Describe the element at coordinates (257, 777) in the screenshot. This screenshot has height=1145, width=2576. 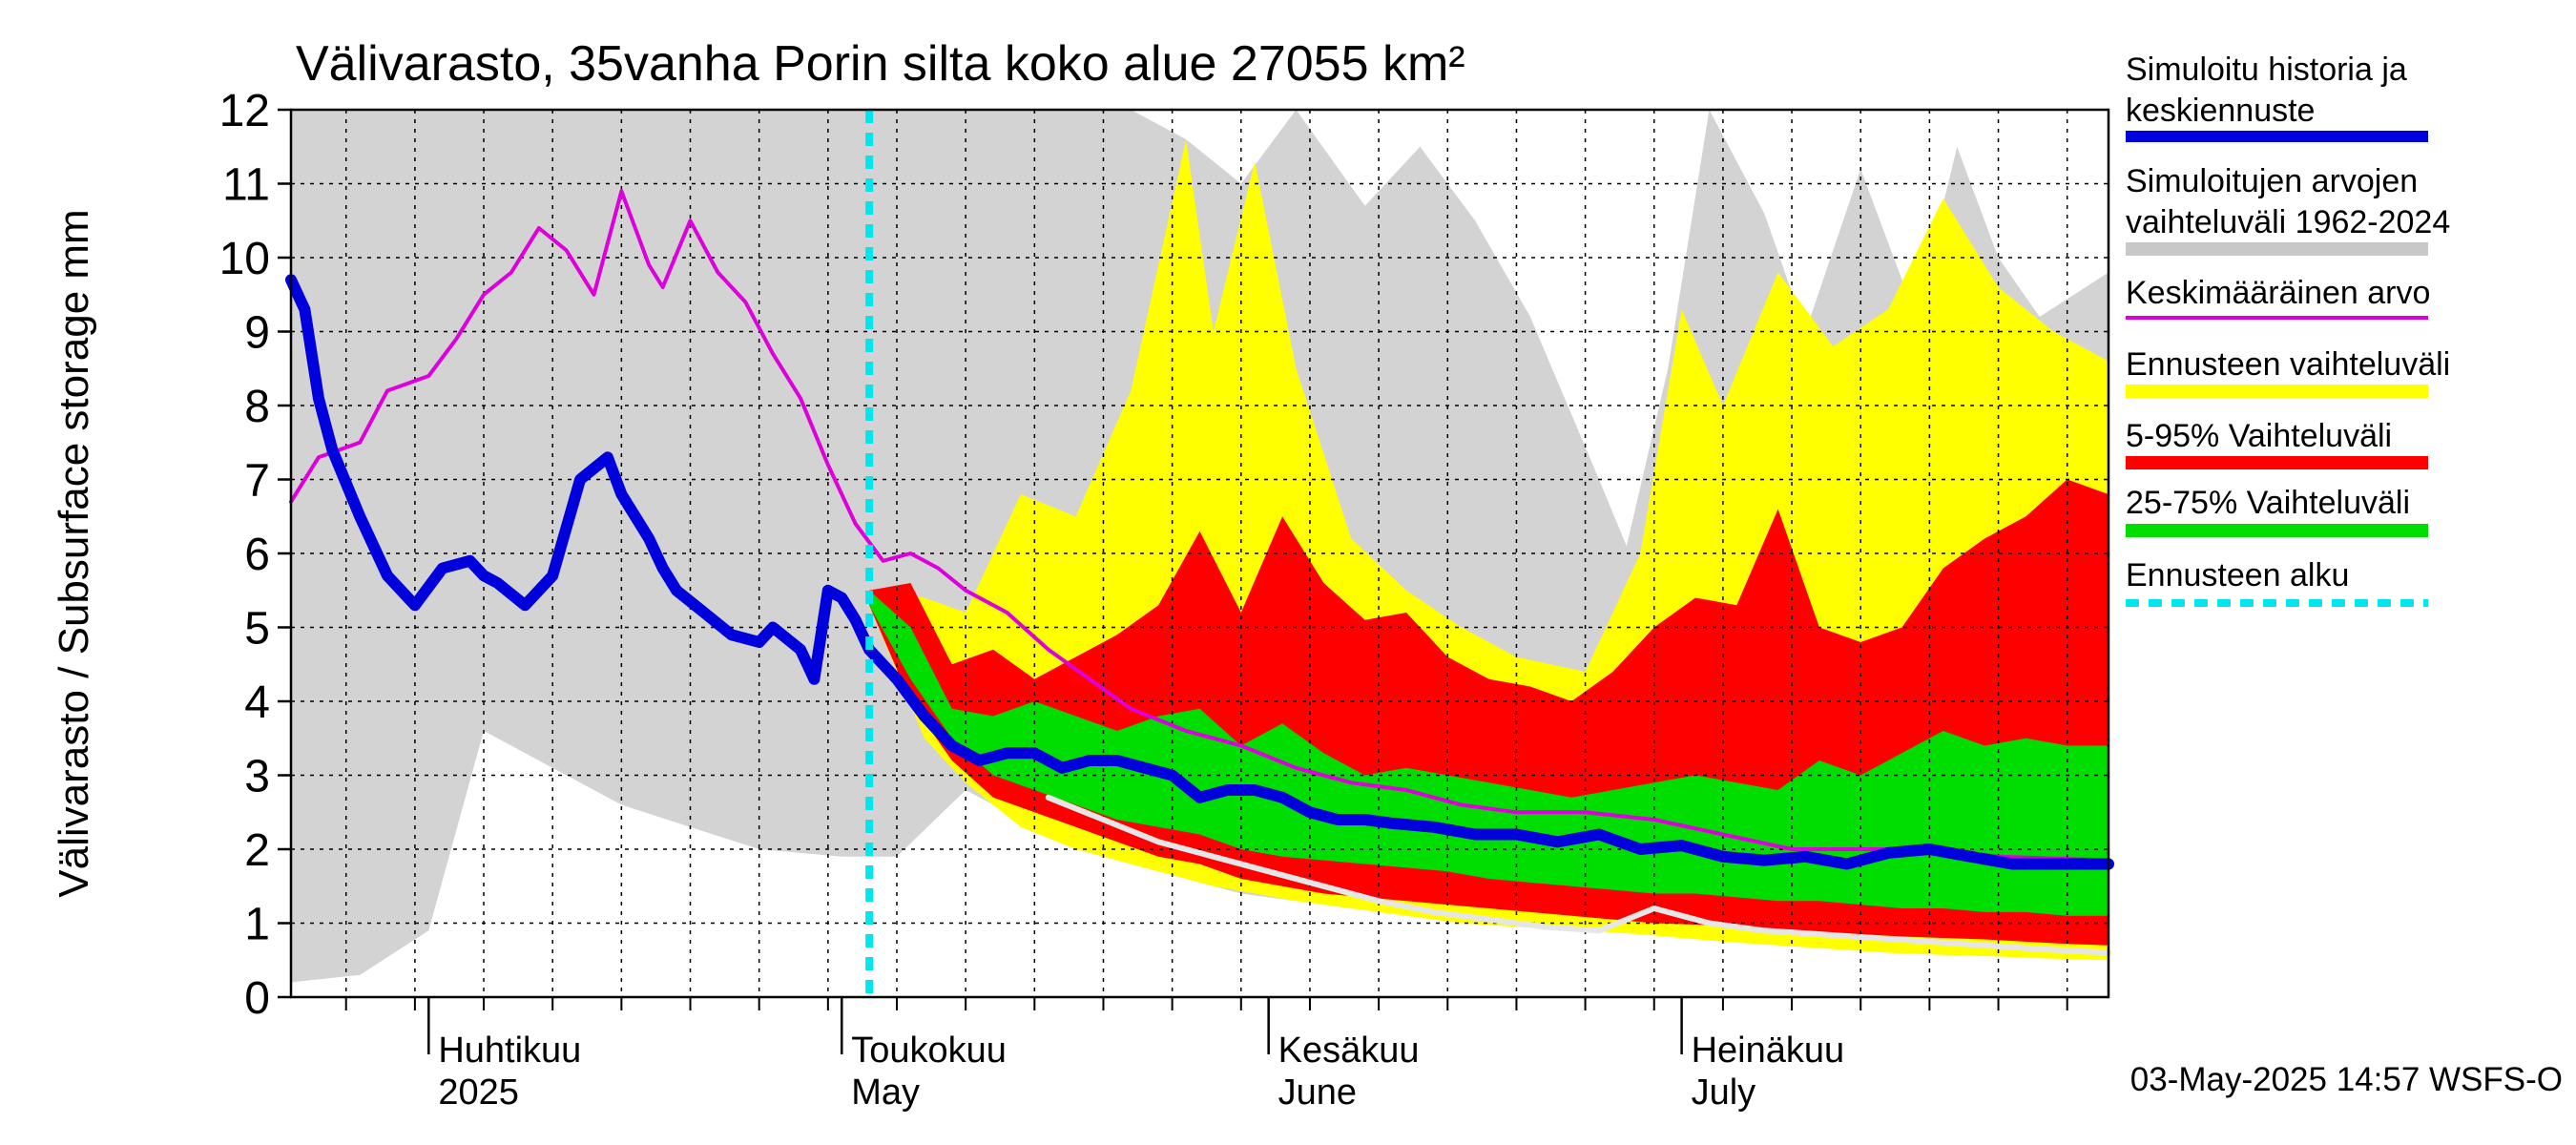
I see `y-tick-label: 3` at that location.